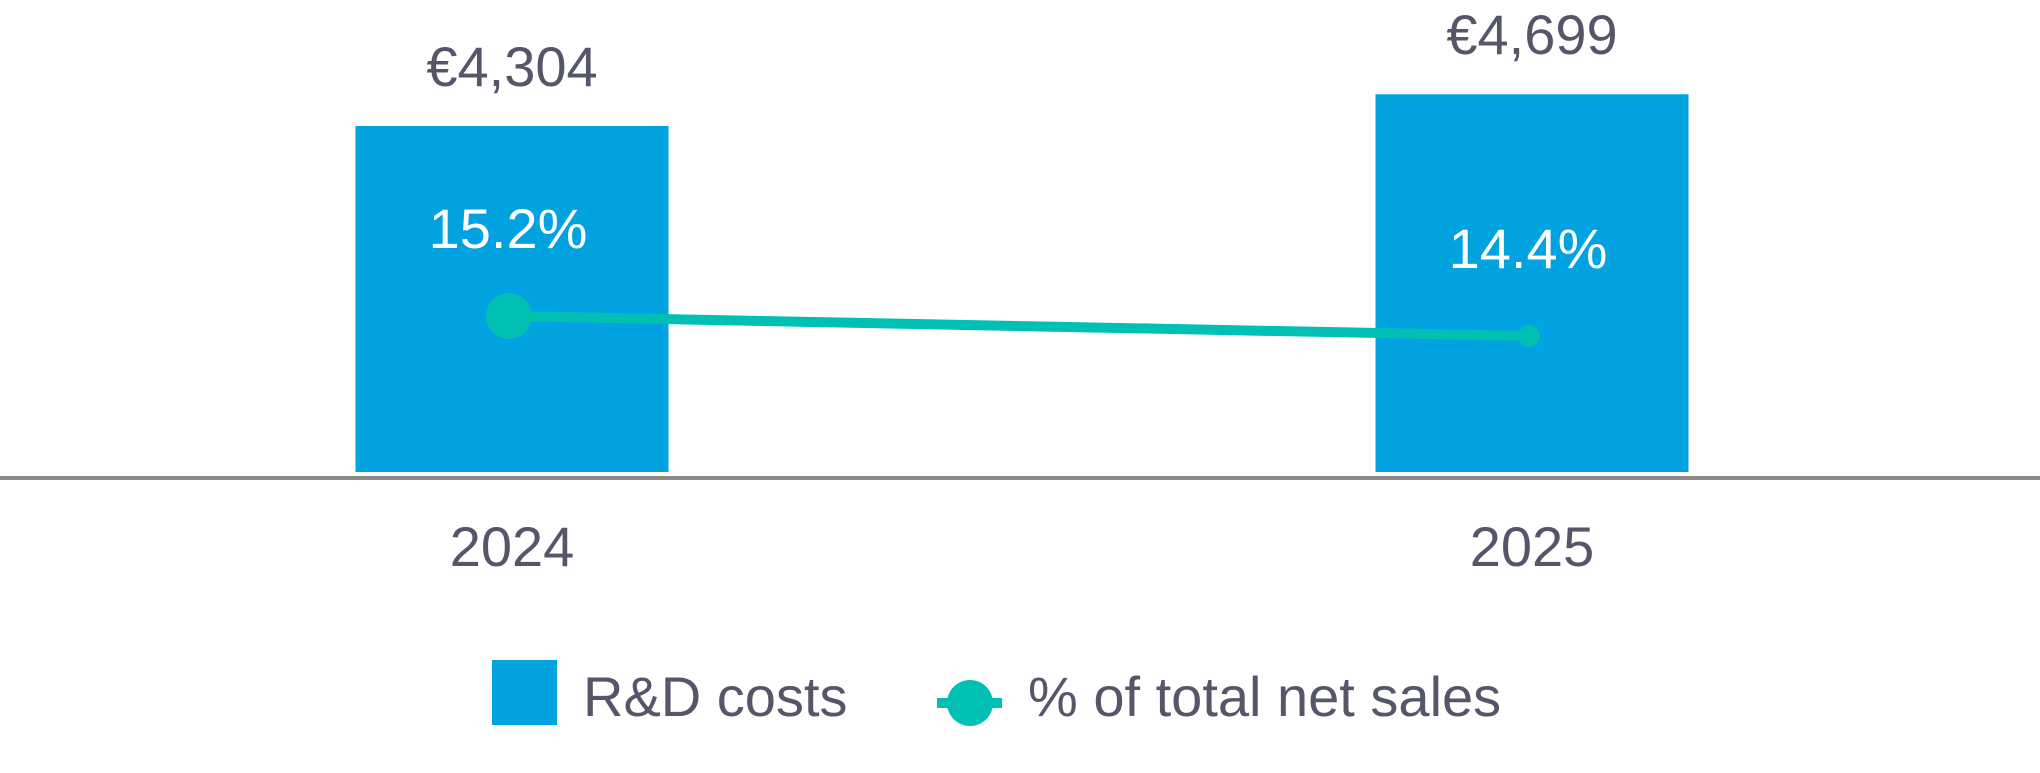 Image resolution: width=2040 pixels, height=773 pixels. Describe the element at coordinates (715, 696) in the screenshot. I see `legend-label-rd-costs: R&D costs` at that location.